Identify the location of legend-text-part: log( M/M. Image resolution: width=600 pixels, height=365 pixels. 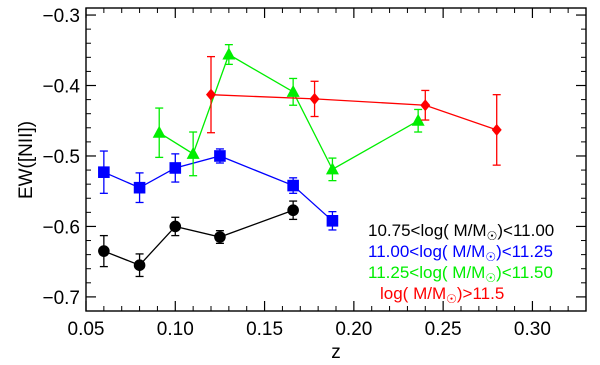
(413, 293).